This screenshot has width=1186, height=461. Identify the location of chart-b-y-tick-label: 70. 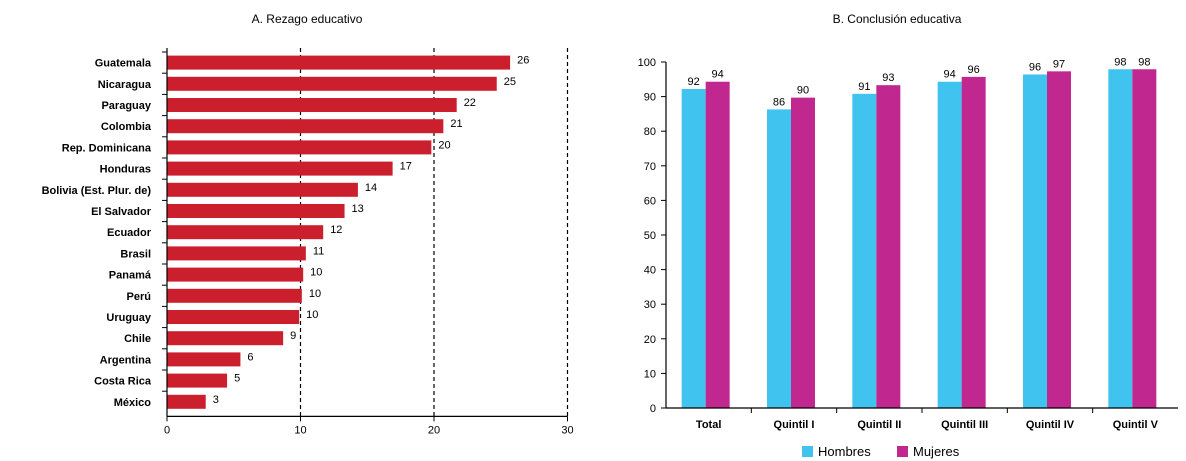
(650, 167).